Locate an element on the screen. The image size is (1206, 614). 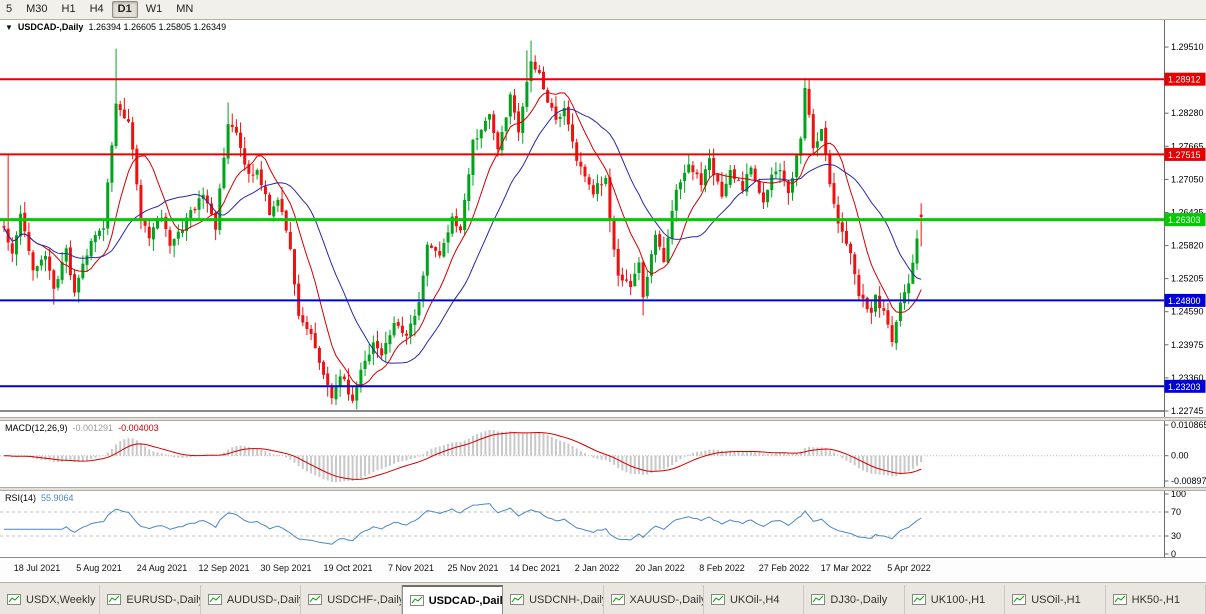
tab-xauusd-daily: XAUUSD-,Daily is located at coordinates (654, 599).